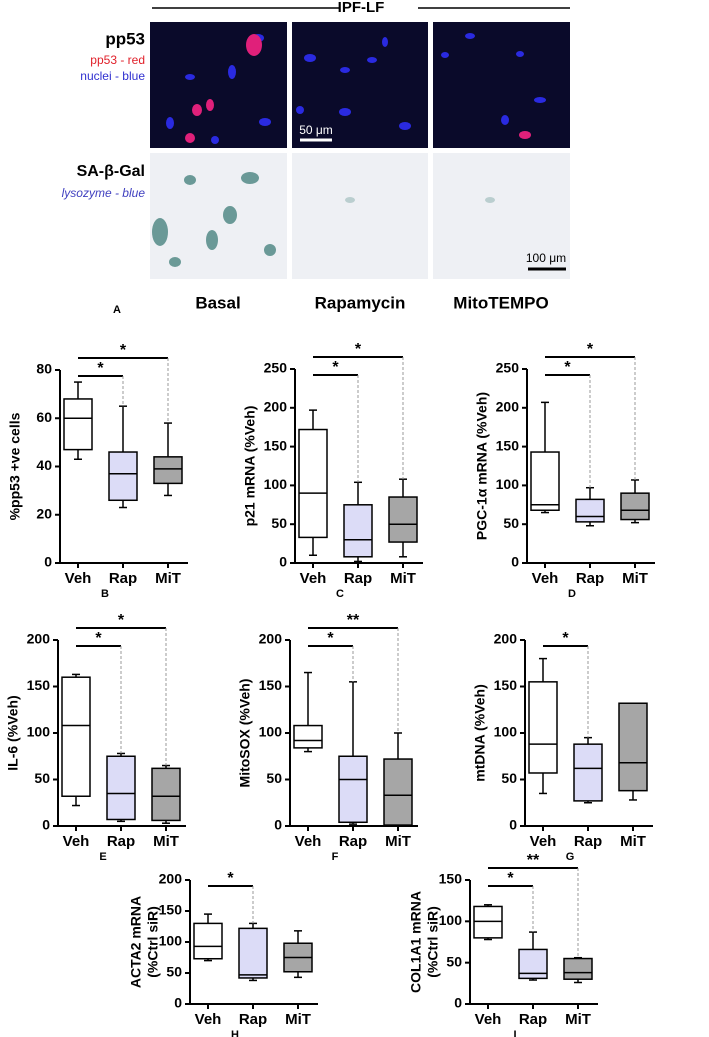 This screenshot has height=1037, width=709. What do you see at coordinates (335, 857) in the screenshot?
I see `panel-letter: F` at bounding box center [335, 857].